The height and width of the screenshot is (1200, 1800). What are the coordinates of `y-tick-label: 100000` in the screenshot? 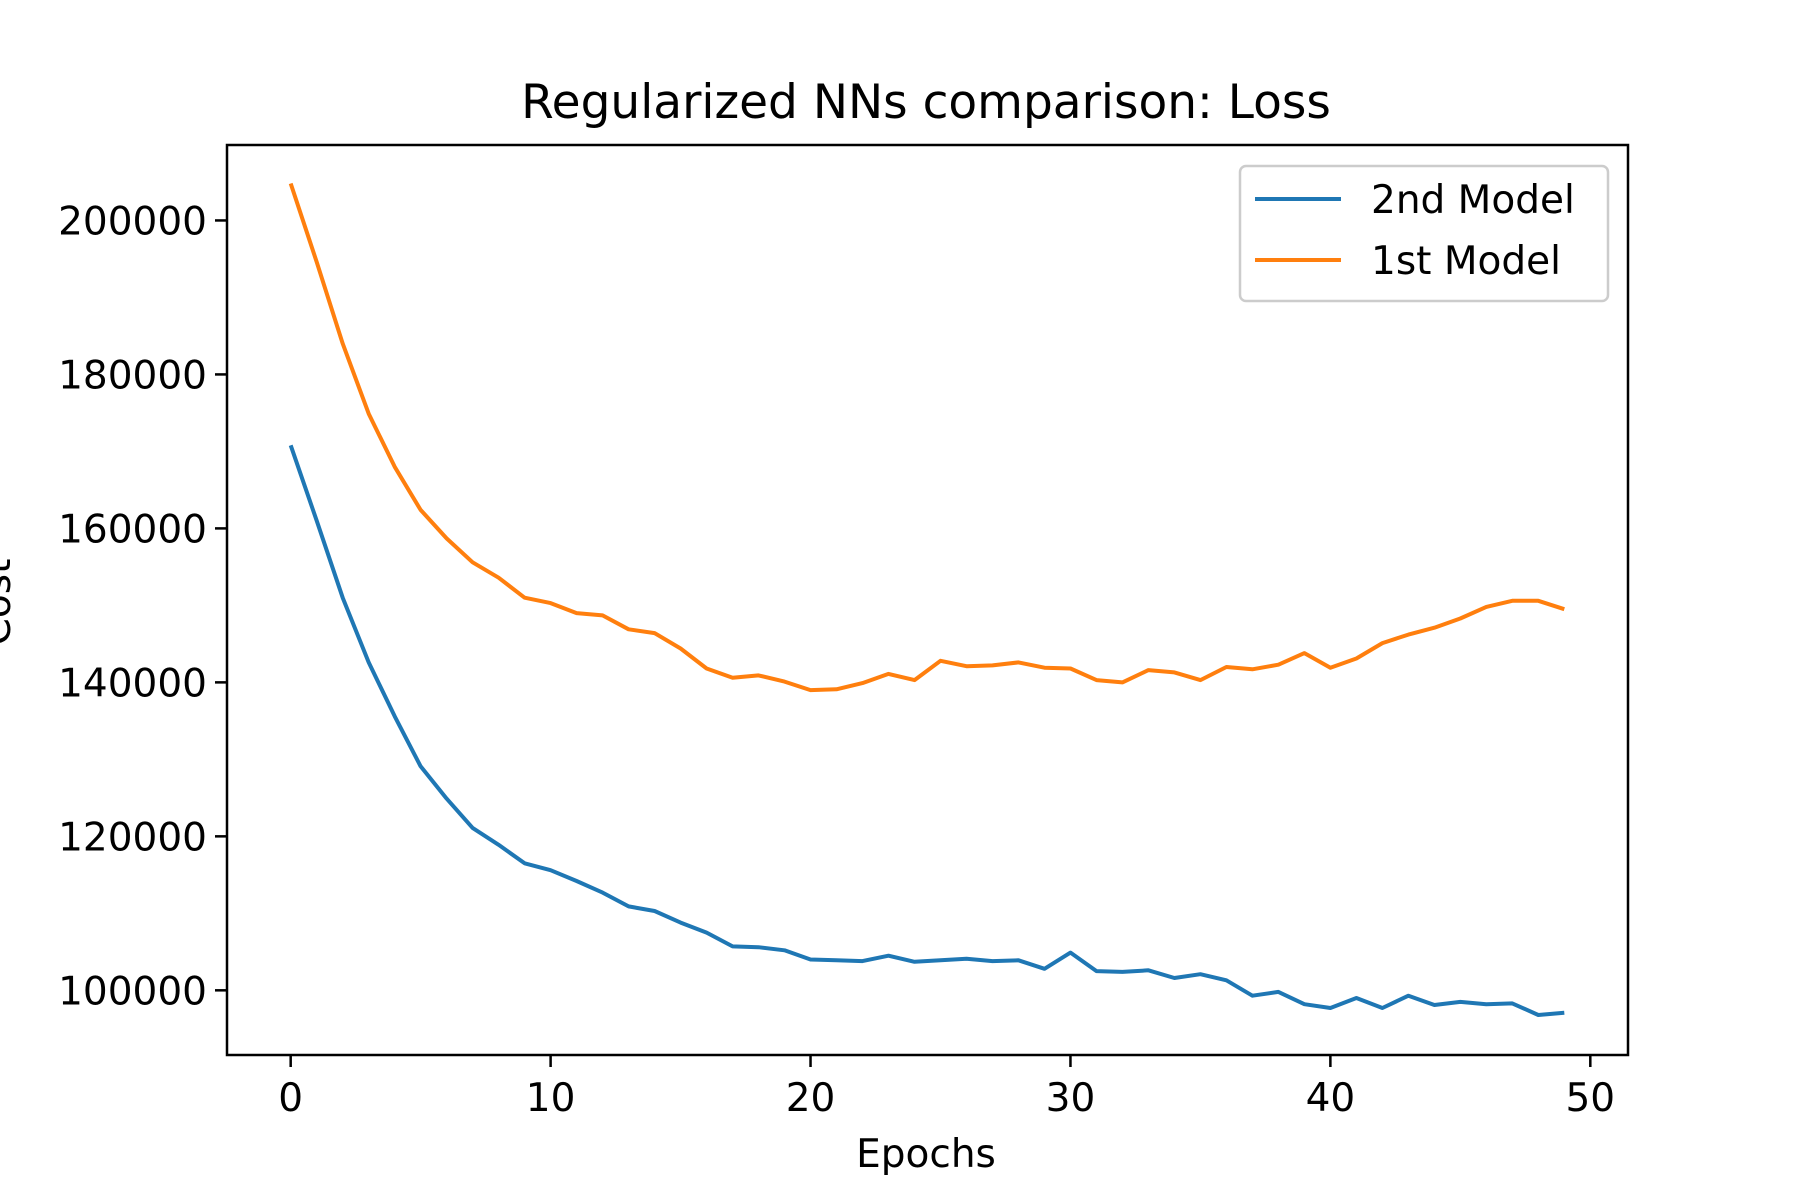 It's located at (132, 991).